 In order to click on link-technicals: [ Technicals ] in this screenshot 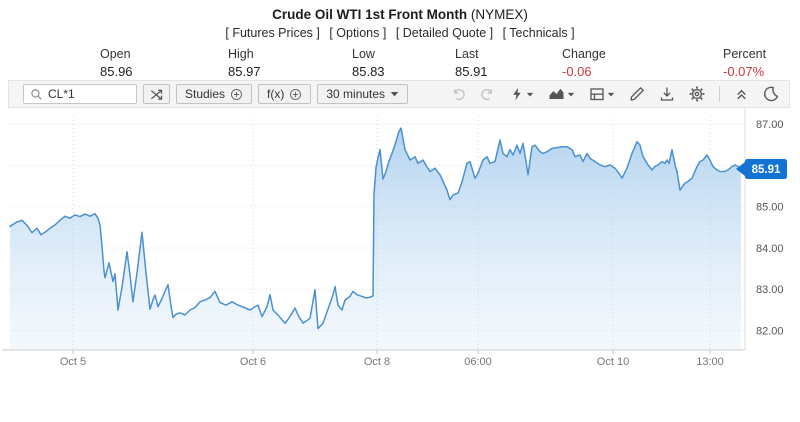, I will do `click(538, 33)`.